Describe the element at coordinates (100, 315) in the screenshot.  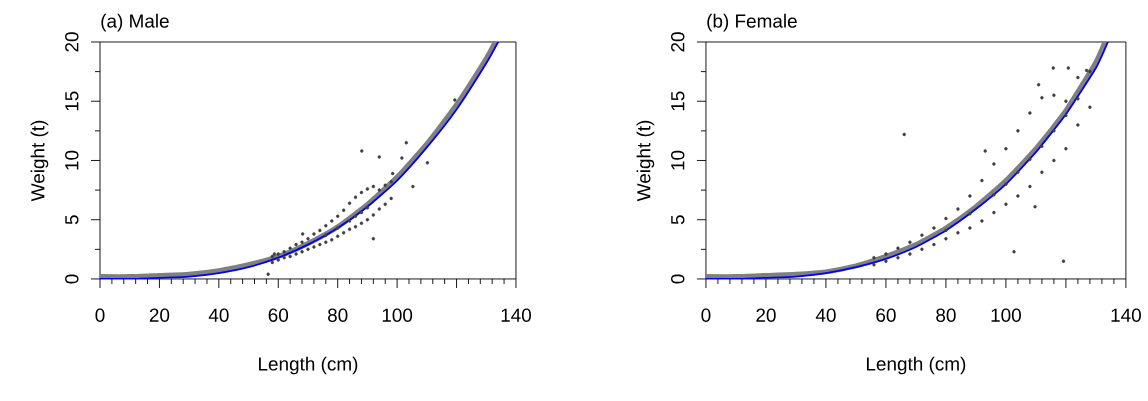
I see `x-tick-label: 0` at that location.